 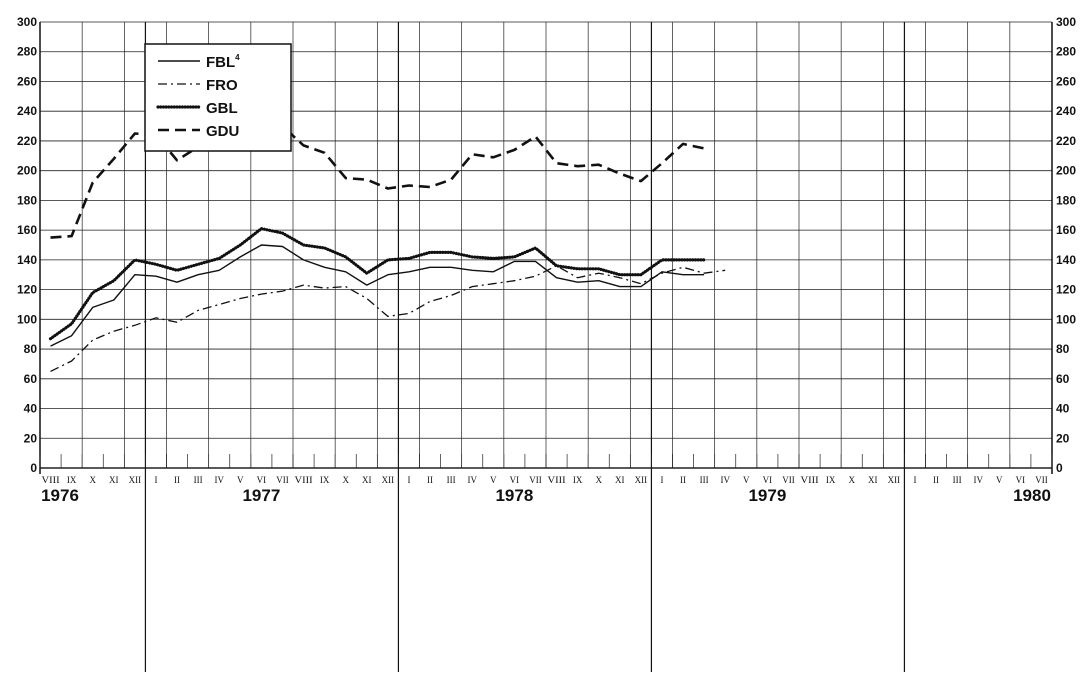 I want to click on year-label: 1976, so click(x=60, y=495).